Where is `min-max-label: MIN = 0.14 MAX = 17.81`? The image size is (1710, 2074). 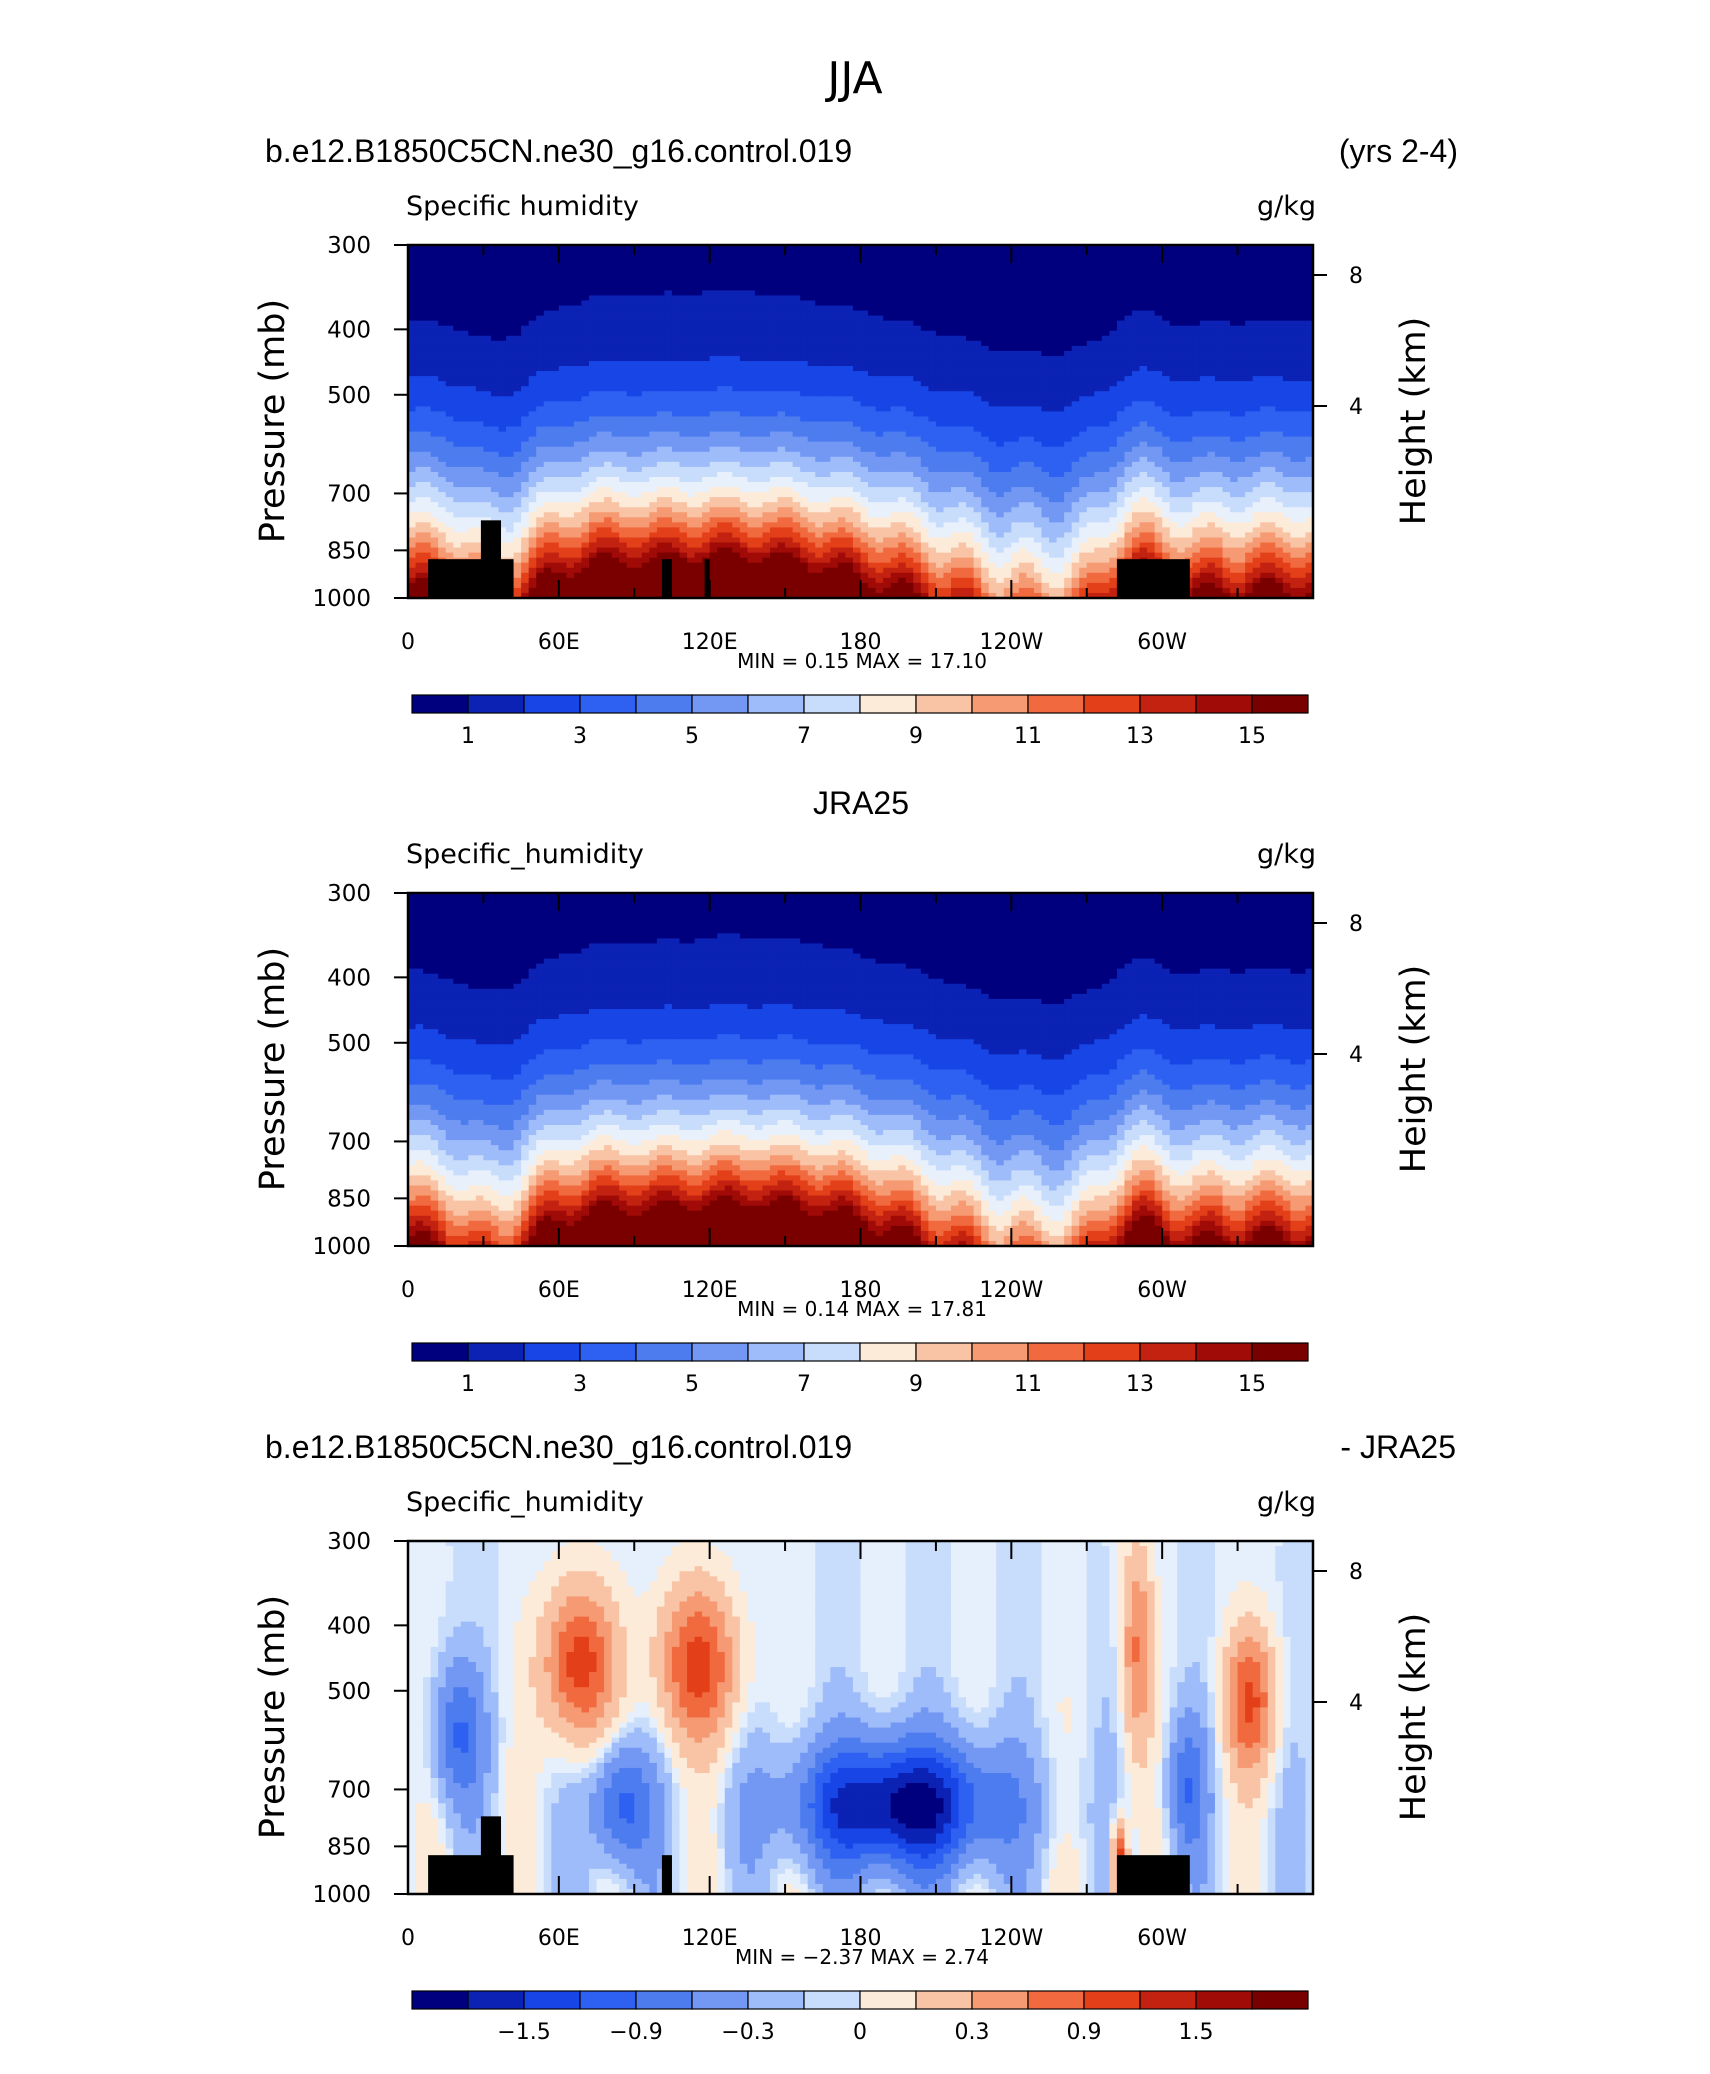
min-max-label: MIN = 0.14 MAX = 17.81 is located at coordinates (862, 1309).